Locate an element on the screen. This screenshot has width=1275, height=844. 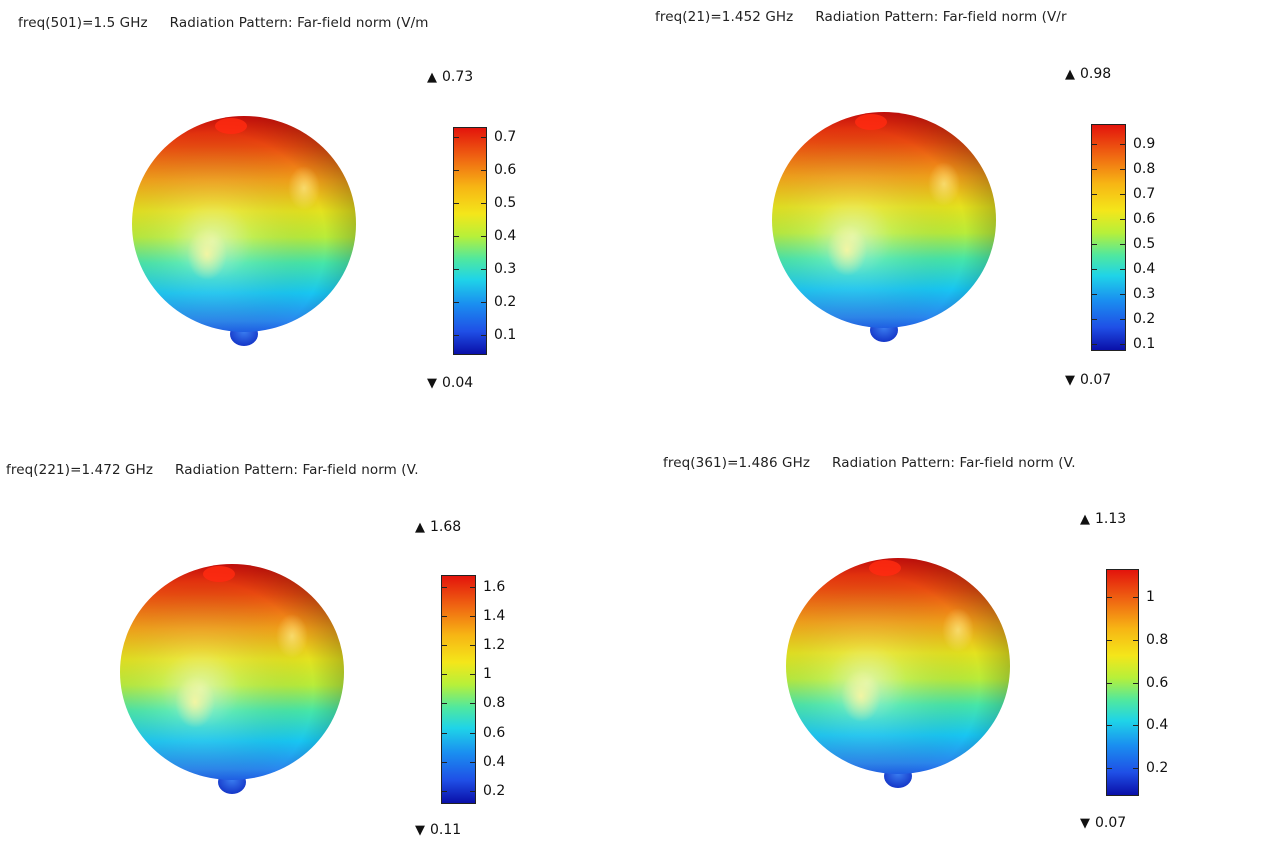
freq-label: freq(501)=1.5 GHz is located at coordinates (83, 23).